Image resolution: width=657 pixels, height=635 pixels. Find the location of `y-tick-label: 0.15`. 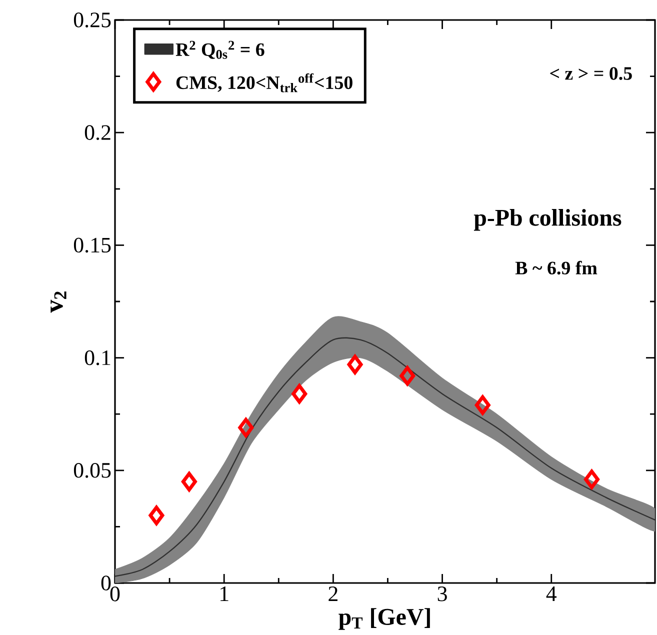

y-tick-label: 0.15 is located at coordinates (92, 245).